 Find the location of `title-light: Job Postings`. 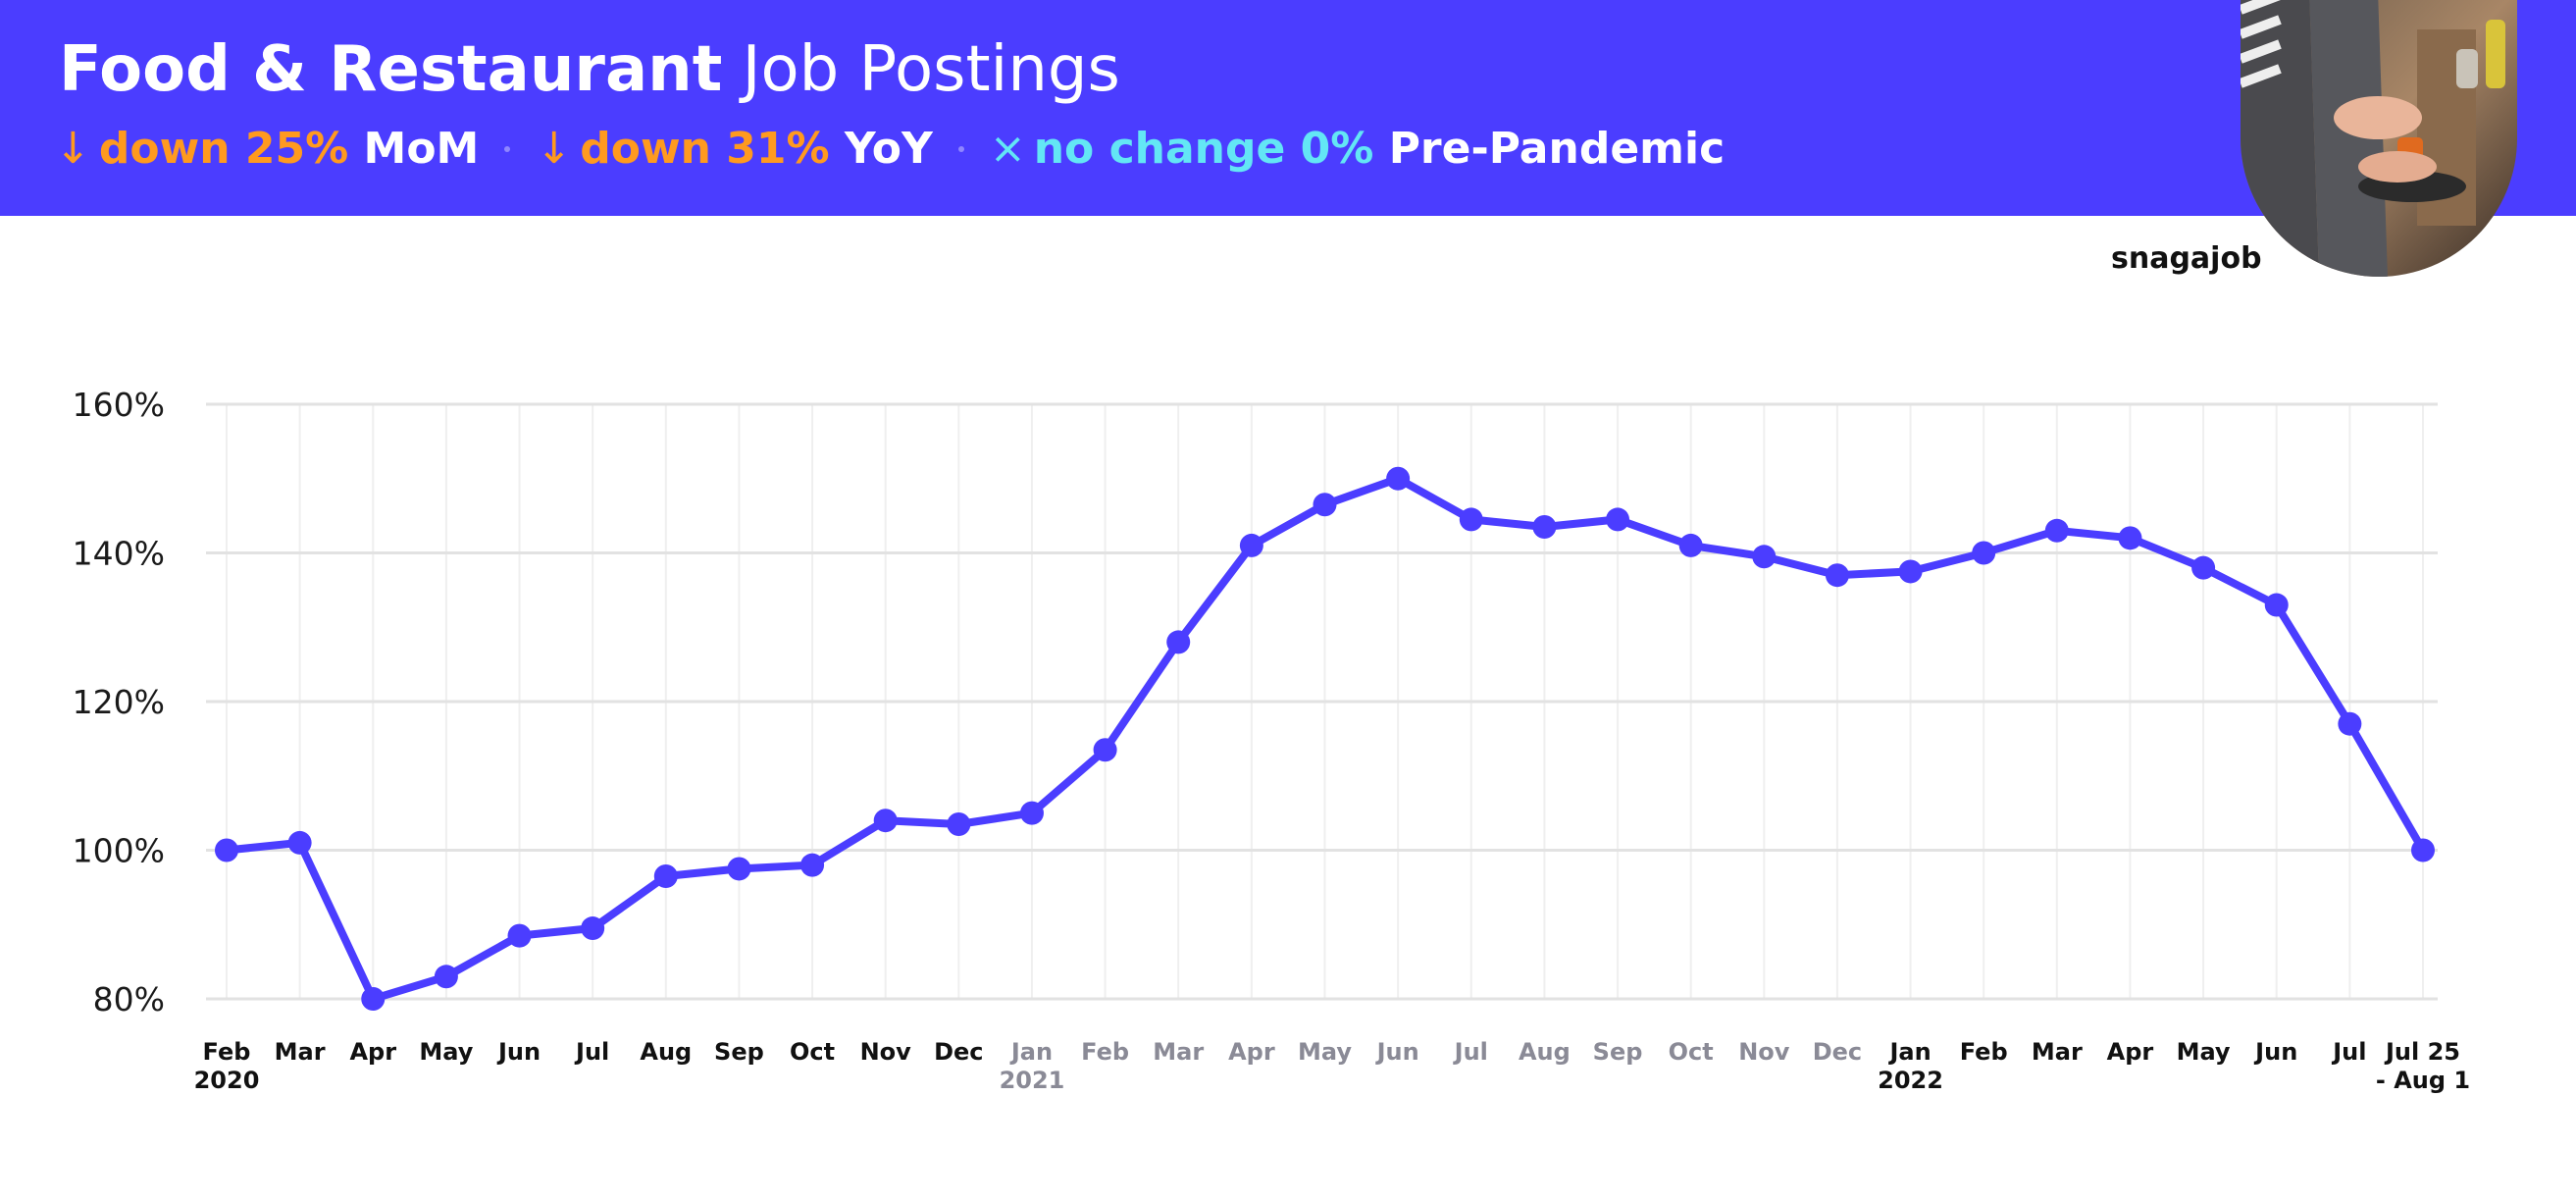

title-light: Job Postings is located at coordinates (931, 69).